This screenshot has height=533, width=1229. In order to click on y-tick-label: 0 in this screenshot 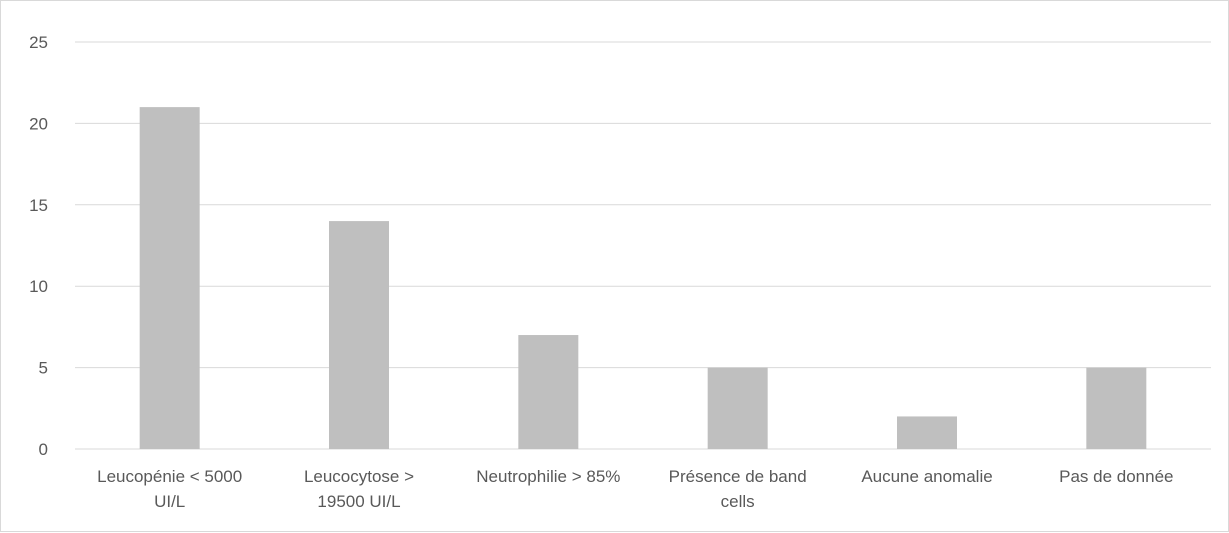, I will do `click(43, 449)`.